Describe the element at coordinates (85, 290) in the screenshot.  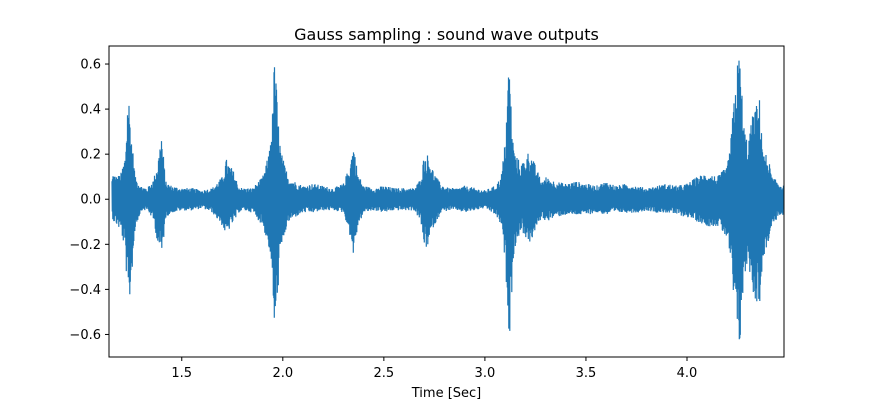
I see `y-tick-label: −0.4` at that location.